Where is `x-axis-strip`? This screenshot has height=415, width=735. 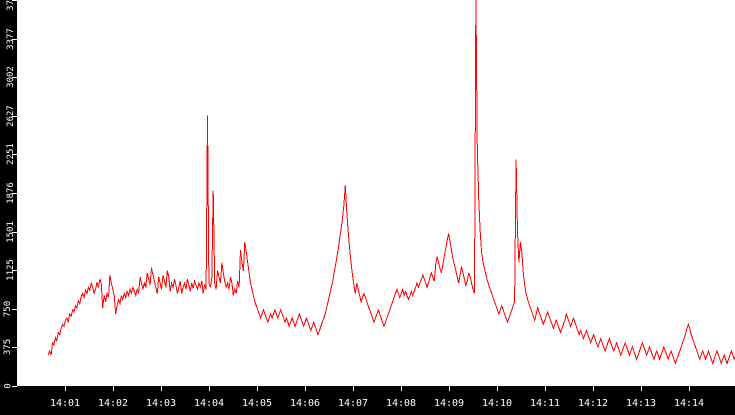
x-axis-strip is located at coordinates (367, 400).